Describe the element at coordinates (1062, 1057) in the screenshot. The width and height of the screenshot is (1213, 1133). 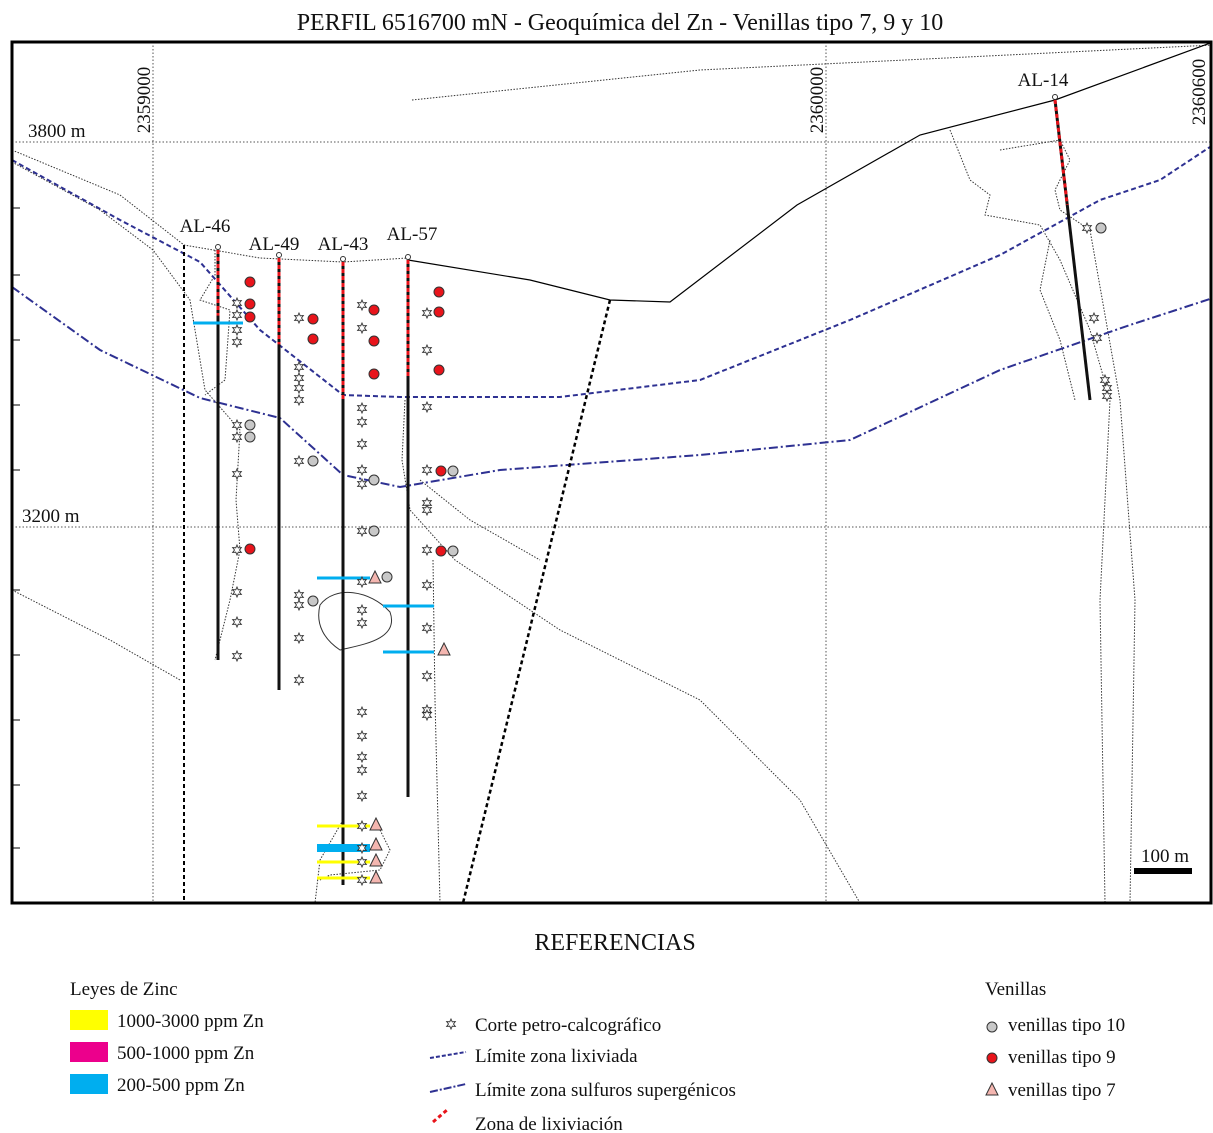
I see `legend-label: venillas tipo 9` at that location.